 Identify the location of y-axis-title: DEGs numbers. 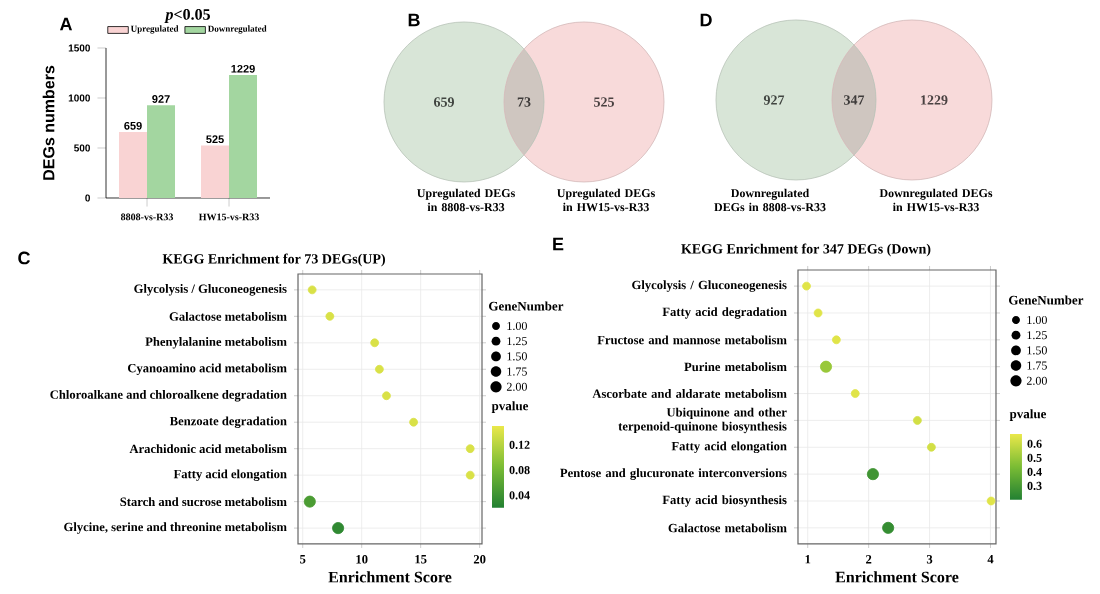
(48, 122).